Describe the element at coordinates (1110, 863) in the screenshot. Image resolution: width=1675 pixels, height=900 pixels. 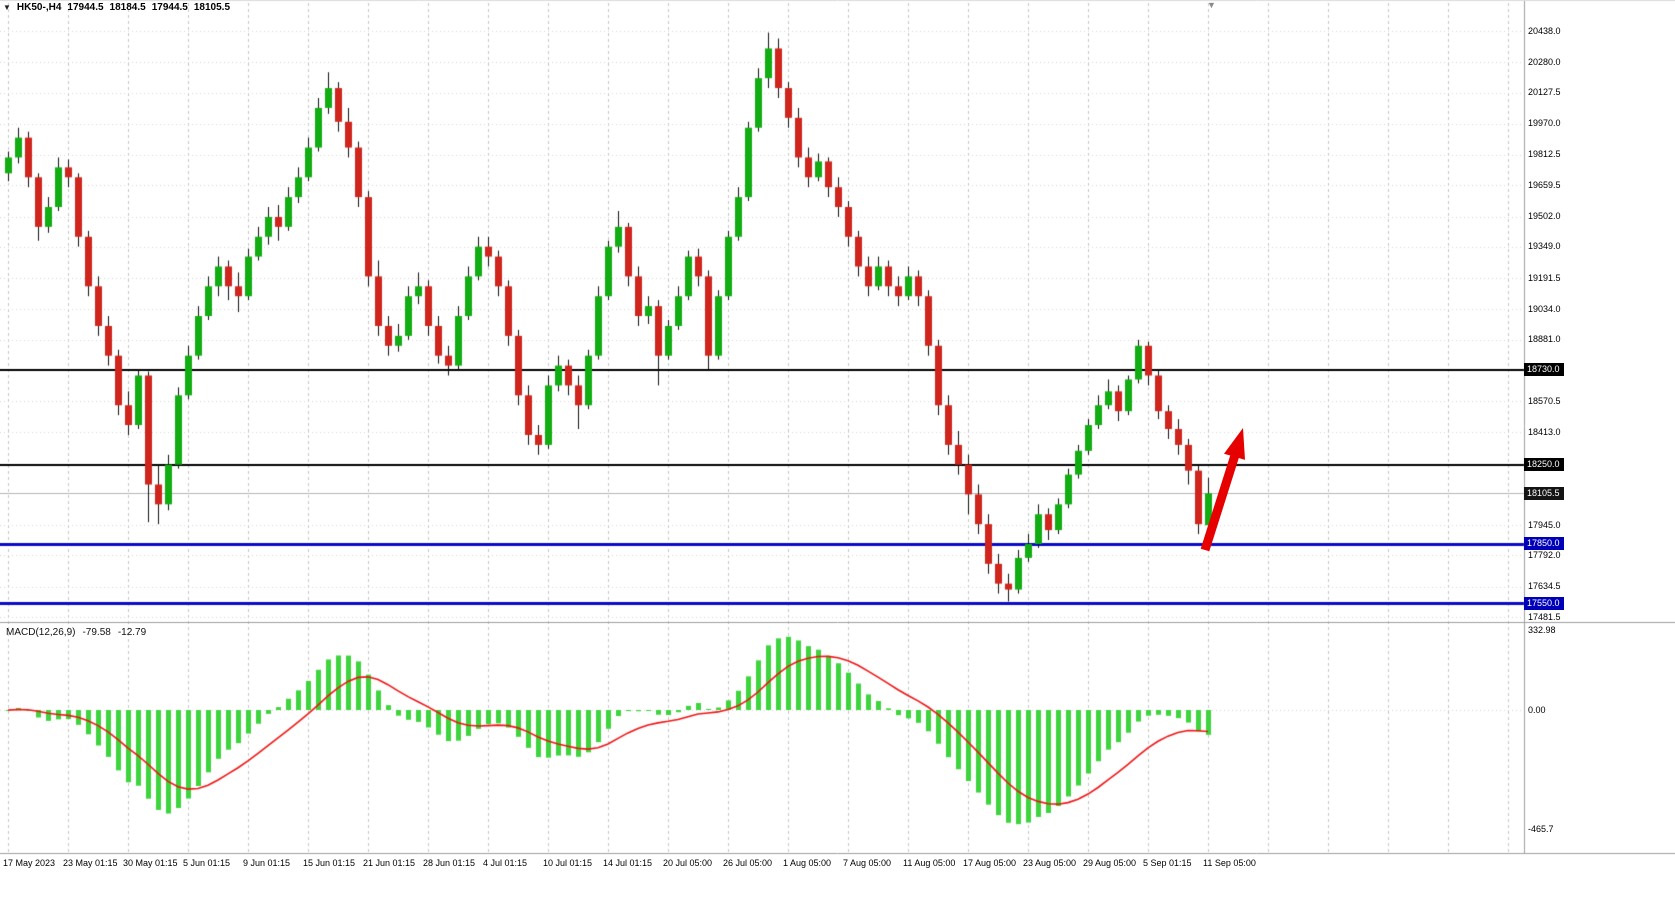
I see `time-axis-label: 29 Aug 05:00` at that location.